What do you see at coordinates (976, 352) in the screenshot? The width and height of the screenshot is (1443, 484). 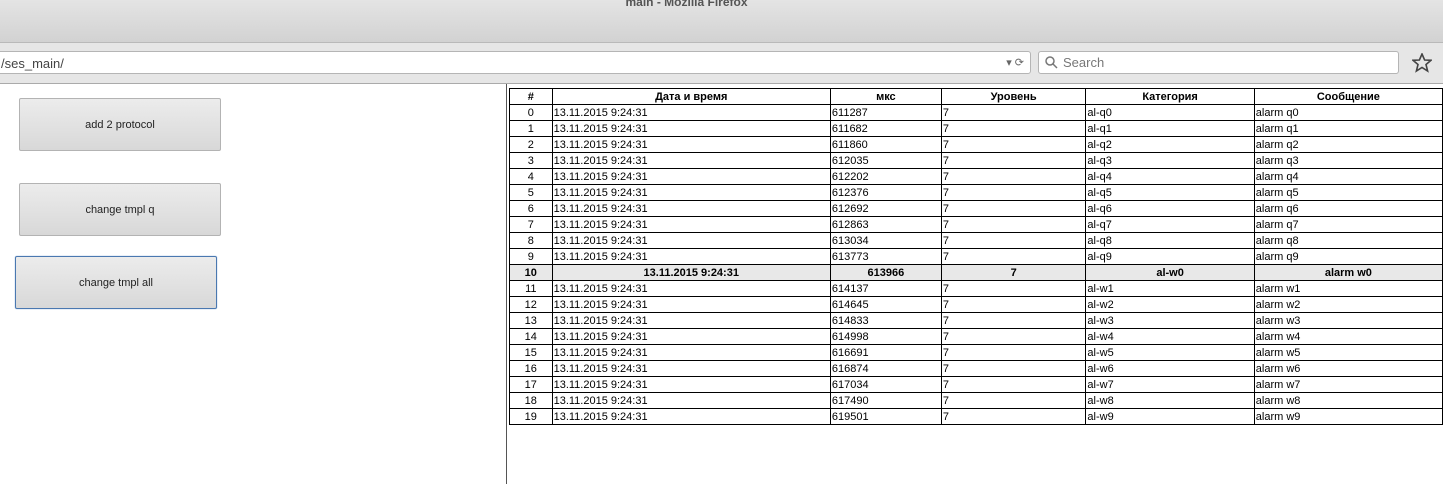 I see `table-row: 15 13.11.2015 9:24:31 616691 7 al-w5 alarm w5` at bounding box center [976, 352].